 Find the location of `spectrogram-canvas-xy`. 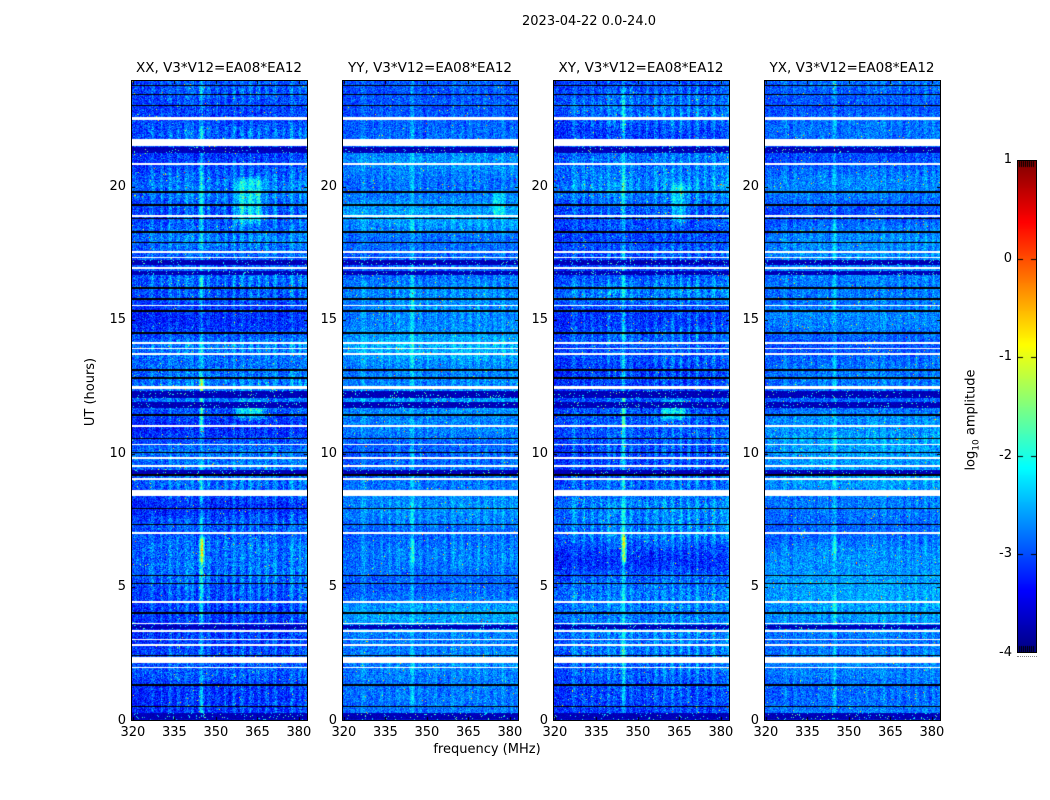

spectrogram-canvas-xy is located at coordinates (641, 400).